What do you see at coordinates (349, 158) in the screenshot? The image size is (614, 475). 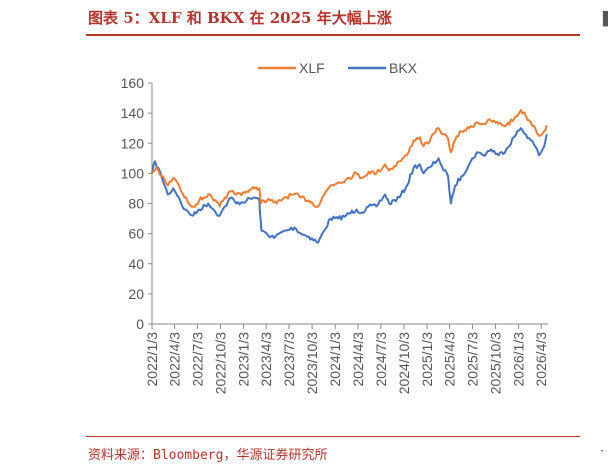 I see `series-line-xlf` at bounding box center [349, 158].